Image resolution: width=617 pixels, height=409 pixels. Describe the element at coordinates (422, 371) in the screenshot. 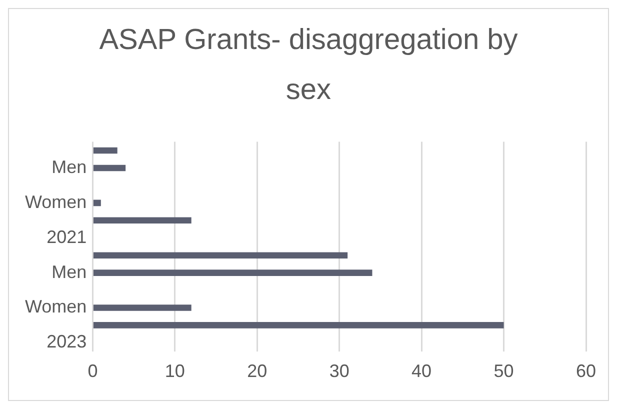

I see `x-tick-label: 40` at that location.